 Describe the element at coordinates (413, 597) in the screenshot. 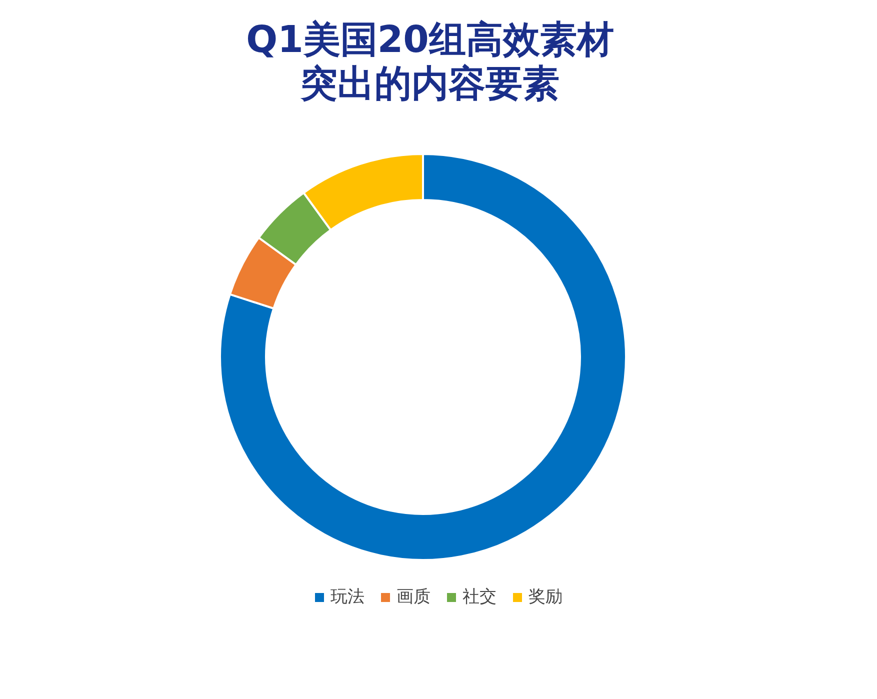

I see `legend-label: 画质` at that location.